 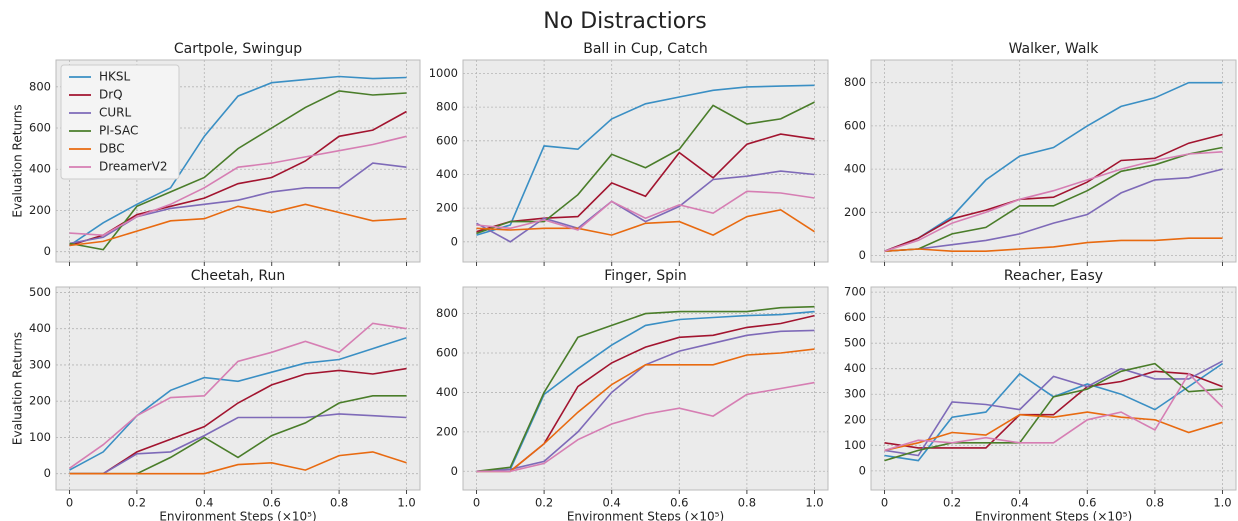 I want to click on legend-box, so click(x=120, y=122).